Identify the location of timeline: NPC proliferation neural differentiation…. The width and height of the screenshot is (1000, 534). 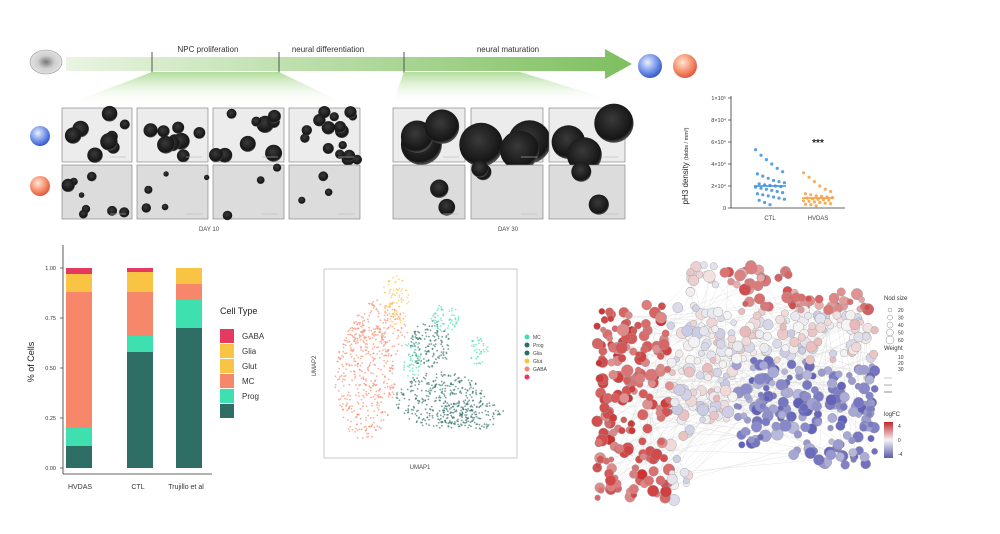
(363, 75).